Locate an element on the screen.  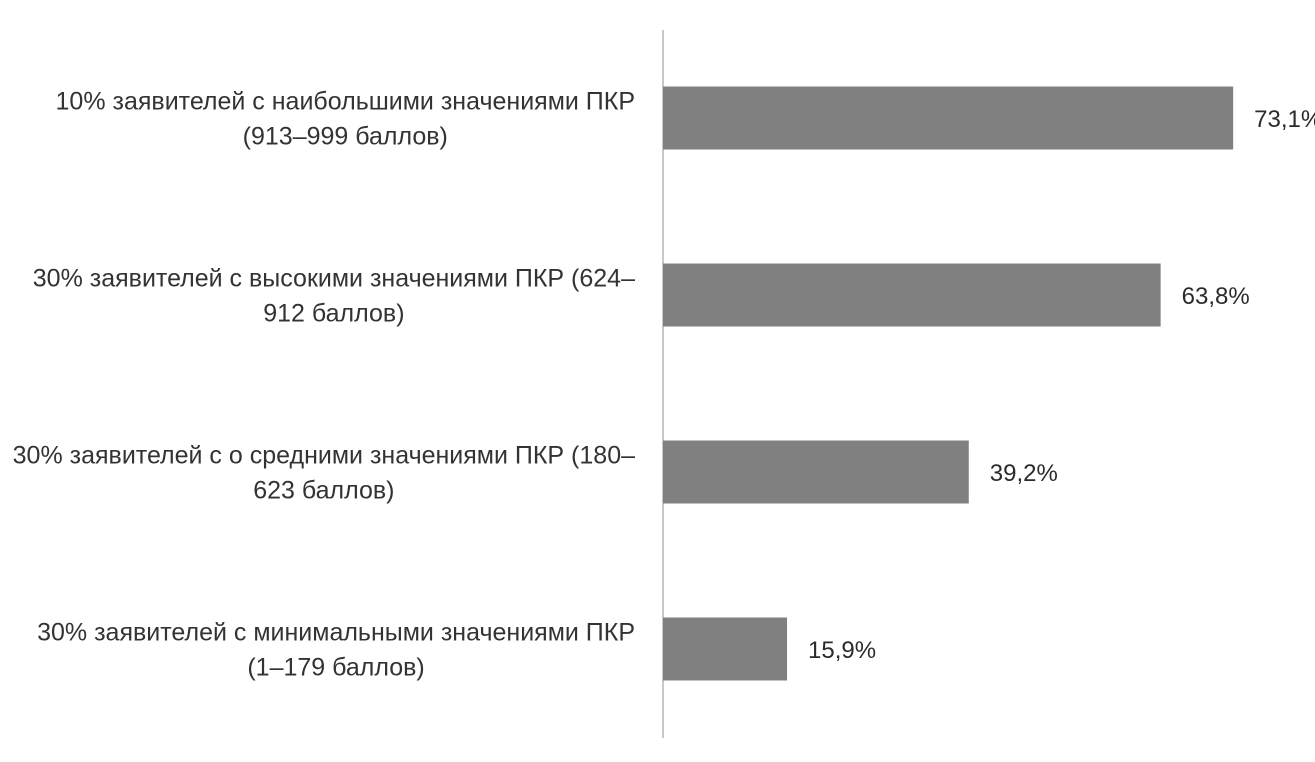
category-label-2-line-2: 912 баллов) is located at coordinates (333, 314).